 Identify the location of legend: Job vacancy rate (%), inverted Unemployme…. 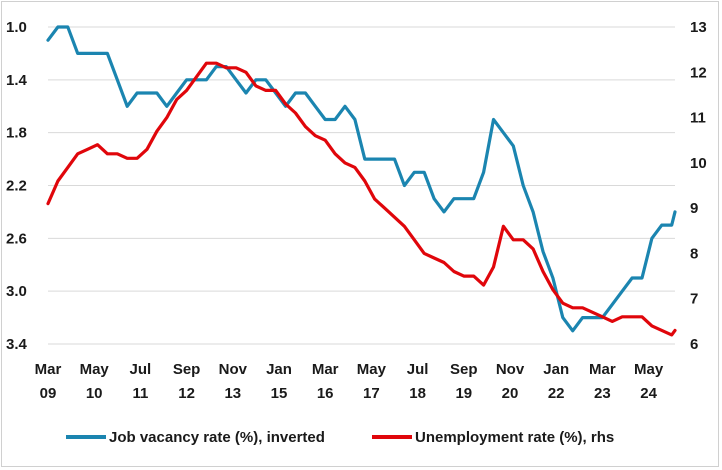
(340, 437).